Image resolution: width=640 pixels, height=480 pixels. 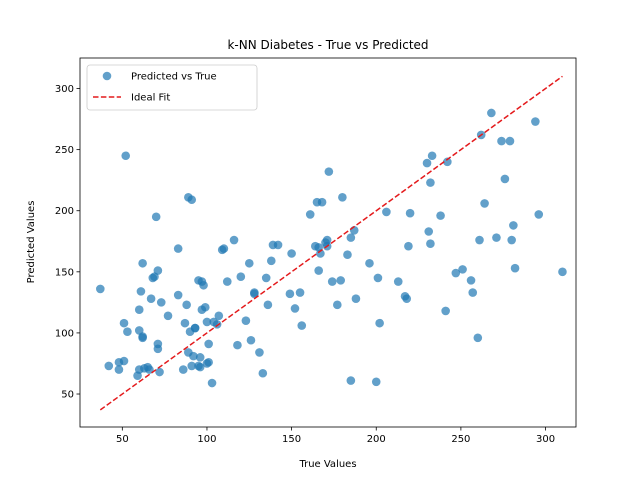 I want to click on y-tick-label: 100, so click(x=64, y=333).